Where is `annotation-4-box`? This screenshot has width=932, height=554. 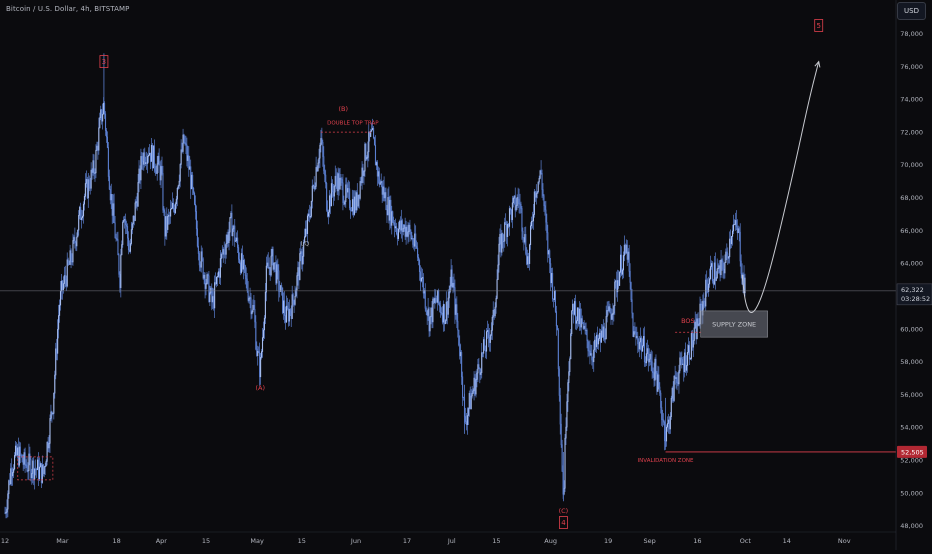
annotation-4-box is located at coordinates (563, 522).